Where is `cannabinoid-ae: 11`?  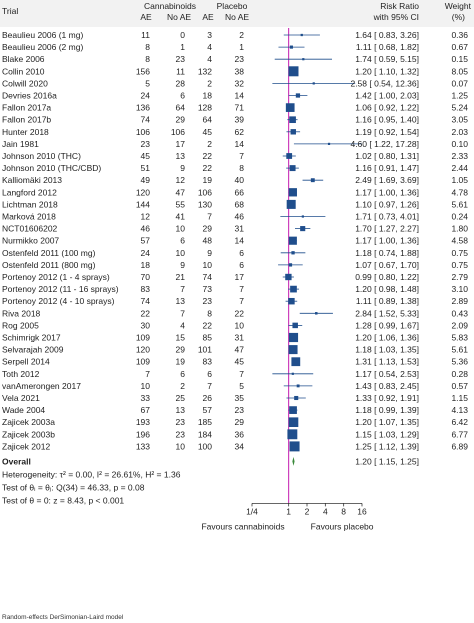 cannabinoid-ae: 11 is located at coordinates (145, 35).